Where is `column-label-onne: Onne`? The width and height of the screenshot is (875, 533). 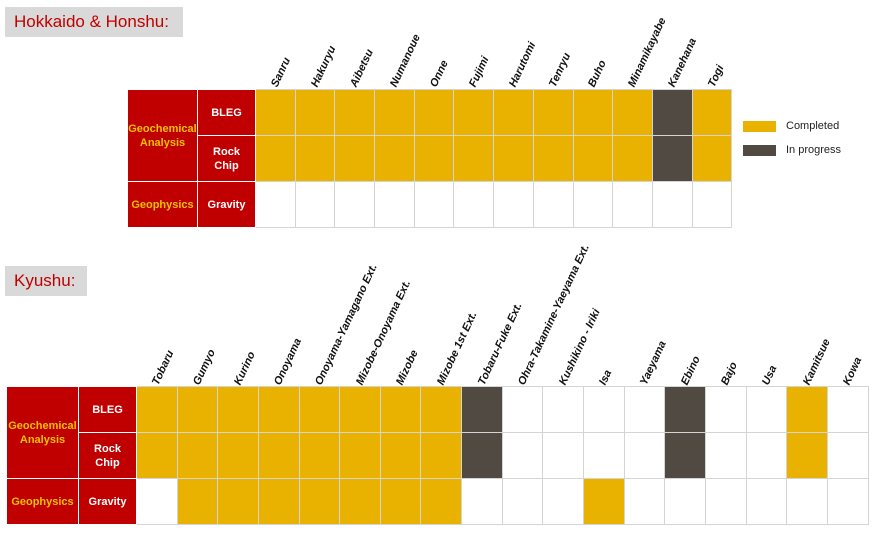 column-label-onne: Onne is located at coordinates (439, 74).